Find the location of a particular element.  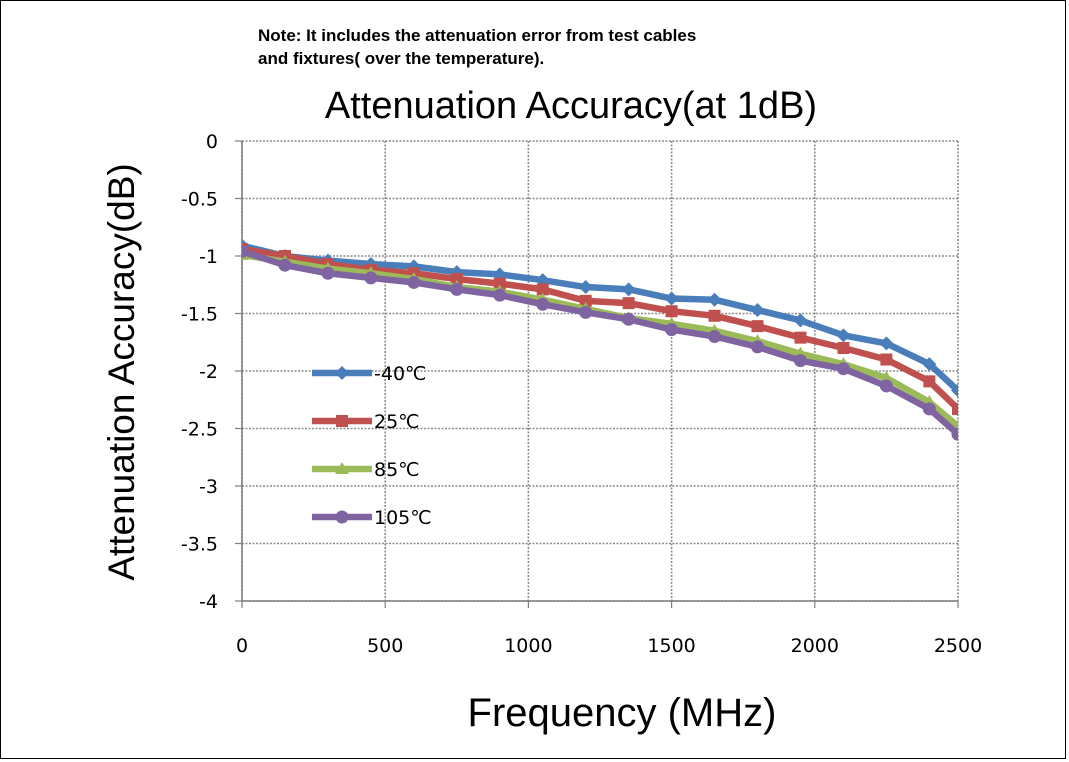

y-tick-label: -2 is located at coordinates (208, 372).